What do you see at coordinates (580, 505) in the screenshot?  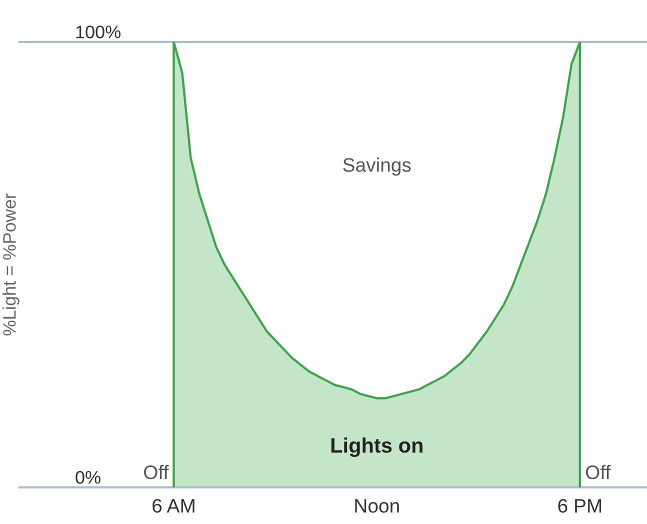 I see `x-tick-label: 6 PM` at bounding box center [580, 505].